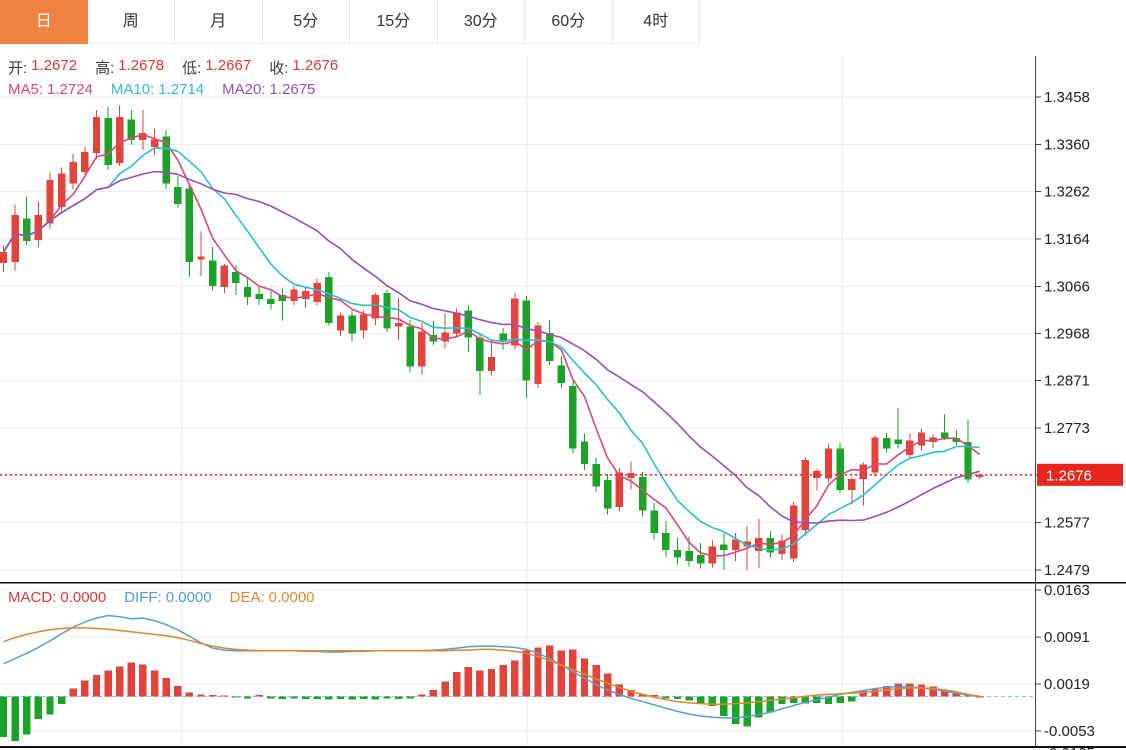 The height and width of the screenshot is (750, 1126). Describe the element at coordinates (157, 89) in the screenshot. I see `ma10-value: MA10: 1.2714` at that location.